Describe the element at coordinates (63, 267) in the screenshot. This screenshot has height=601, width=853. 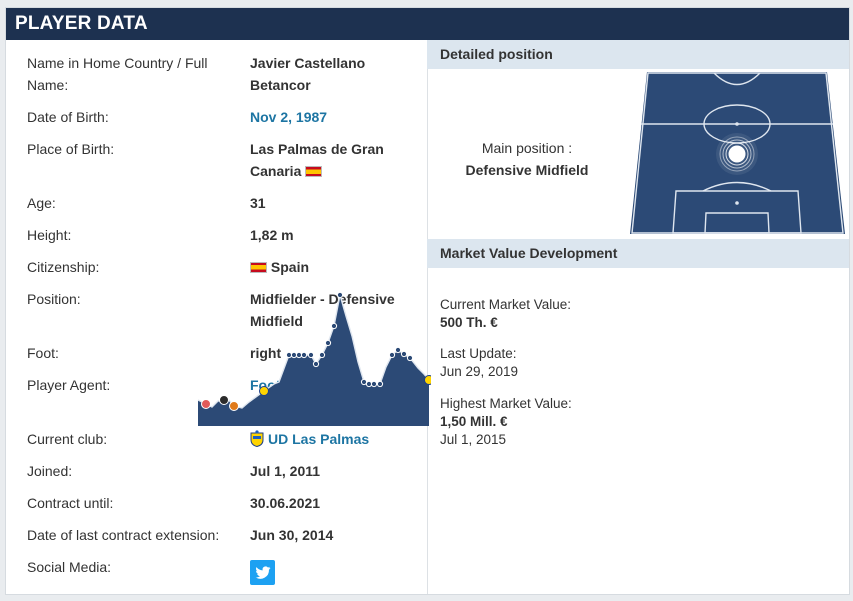
I see `info-label: Citizenship:` at that location.